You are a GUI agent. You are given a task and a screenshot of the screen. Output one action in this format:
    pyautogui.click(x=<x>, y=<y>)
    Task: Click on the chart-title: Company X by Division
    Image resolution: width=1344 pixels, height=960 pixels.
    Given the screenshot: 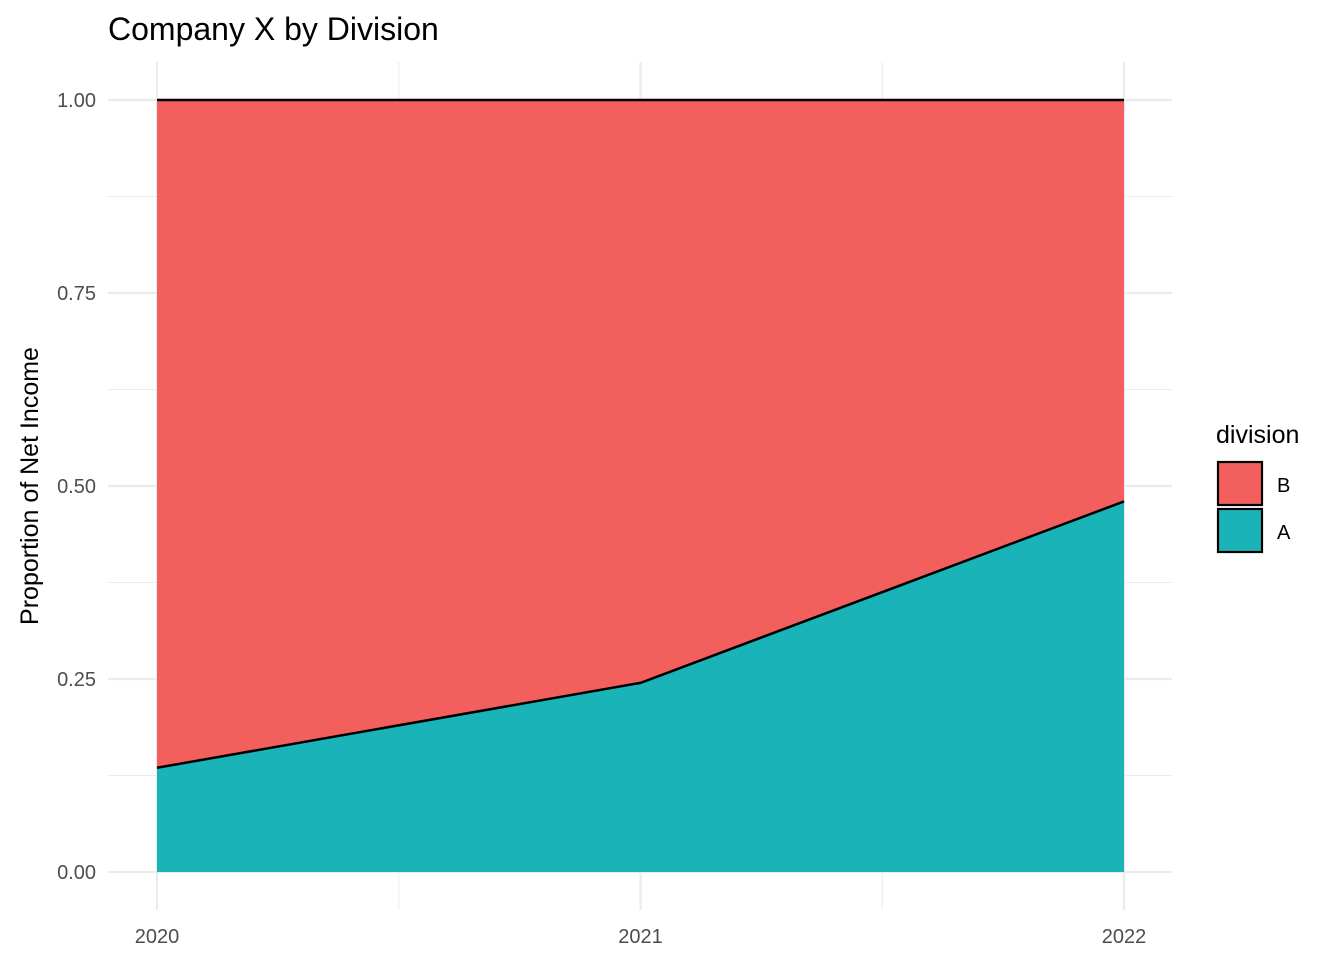 What is the action you would take?
    pyautogui.click(x=273, y=29)
    